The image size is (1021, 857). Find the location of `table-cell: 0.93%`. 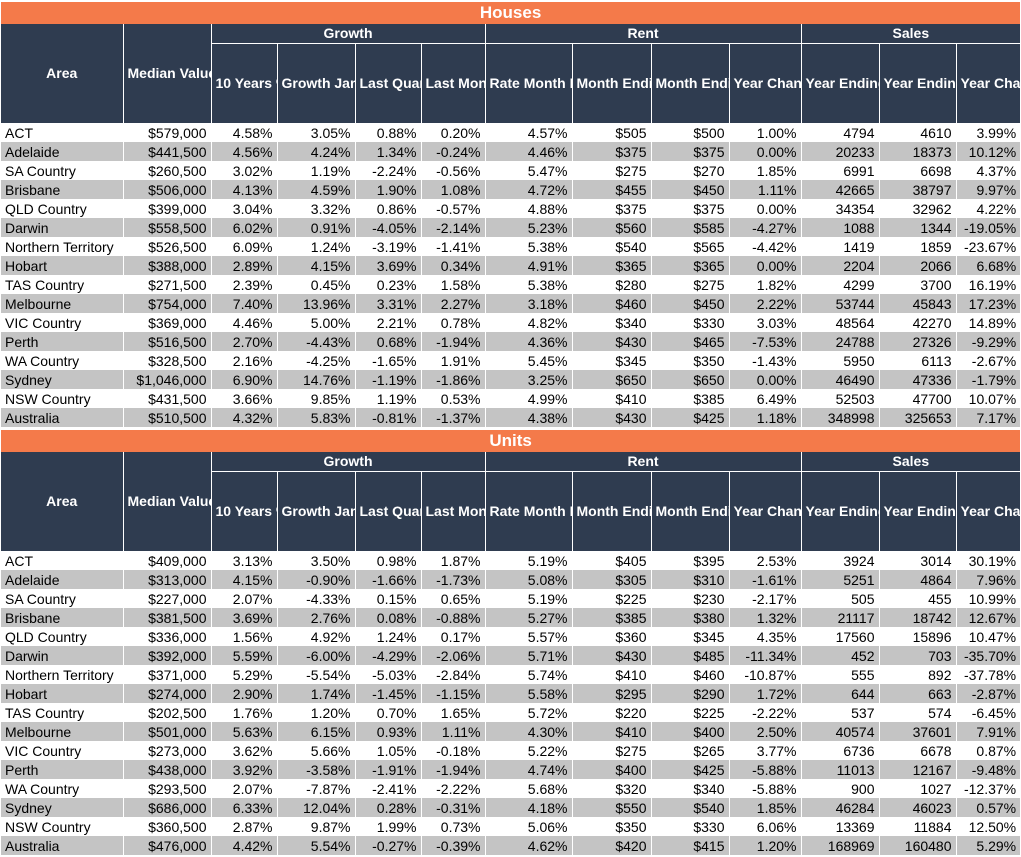

table-cell: 0.93% is located at coordinates (387, 731).